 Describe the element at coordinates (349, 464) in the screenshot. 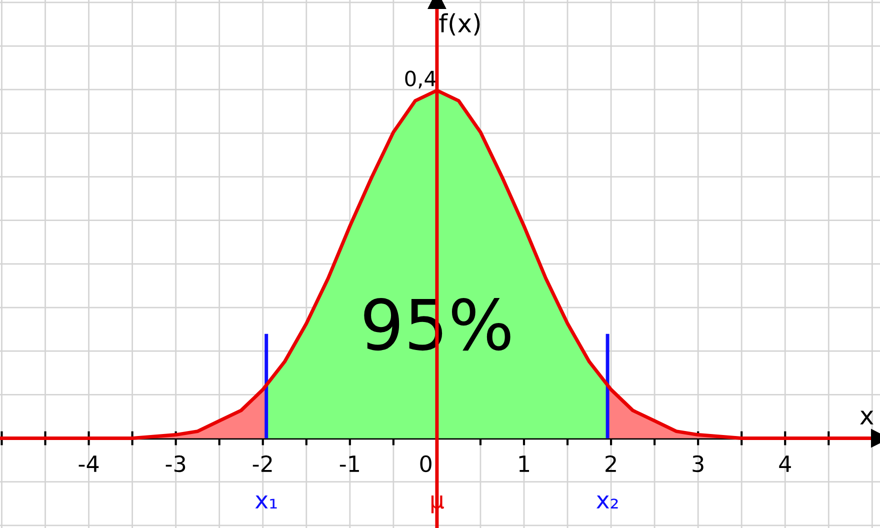

I see `x-tick-label: -1` at that location.